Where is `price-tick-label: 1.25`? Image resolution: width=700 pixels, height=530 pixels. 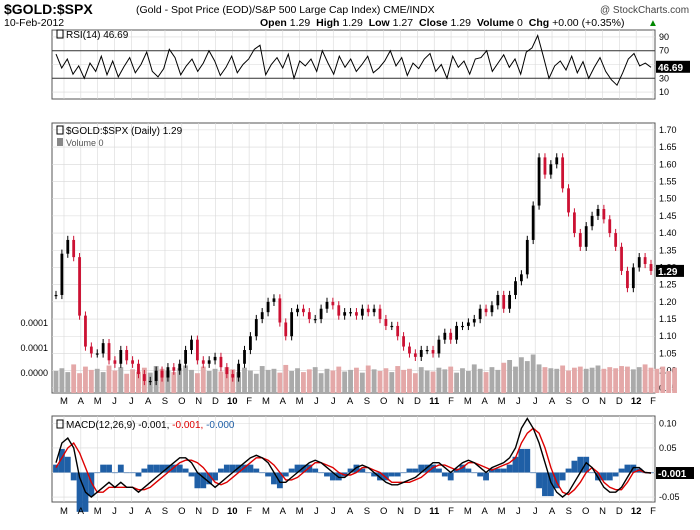 price-tick-label: 1.25 is located at coordinates (668, 285).